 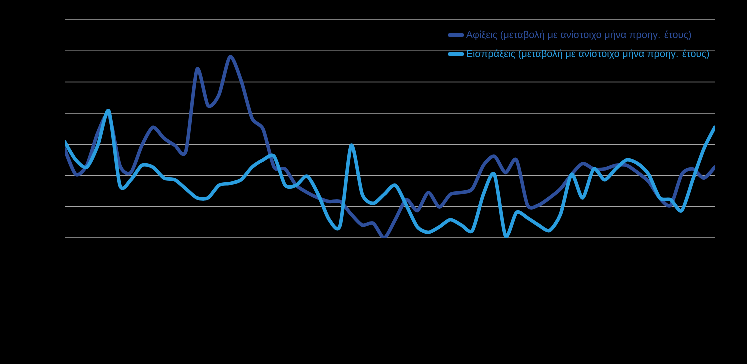 What do you see at coordinates (579, 35) in the screenshot?
I see `legend-label: Αφίξεις (μεταβολή με ανίστοιχο μήνα προηγ. έτους)` at bounding box center [579, 35].